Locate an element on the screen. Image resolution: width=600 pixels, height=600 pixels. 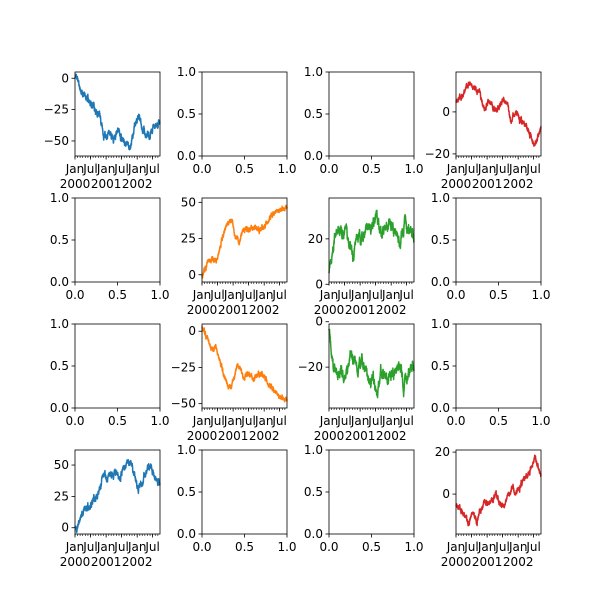
subplot-row-1-col-3: 0.0 0.5 1.0 0.0 0.5 1.0 is located at coordinates (364, 120).